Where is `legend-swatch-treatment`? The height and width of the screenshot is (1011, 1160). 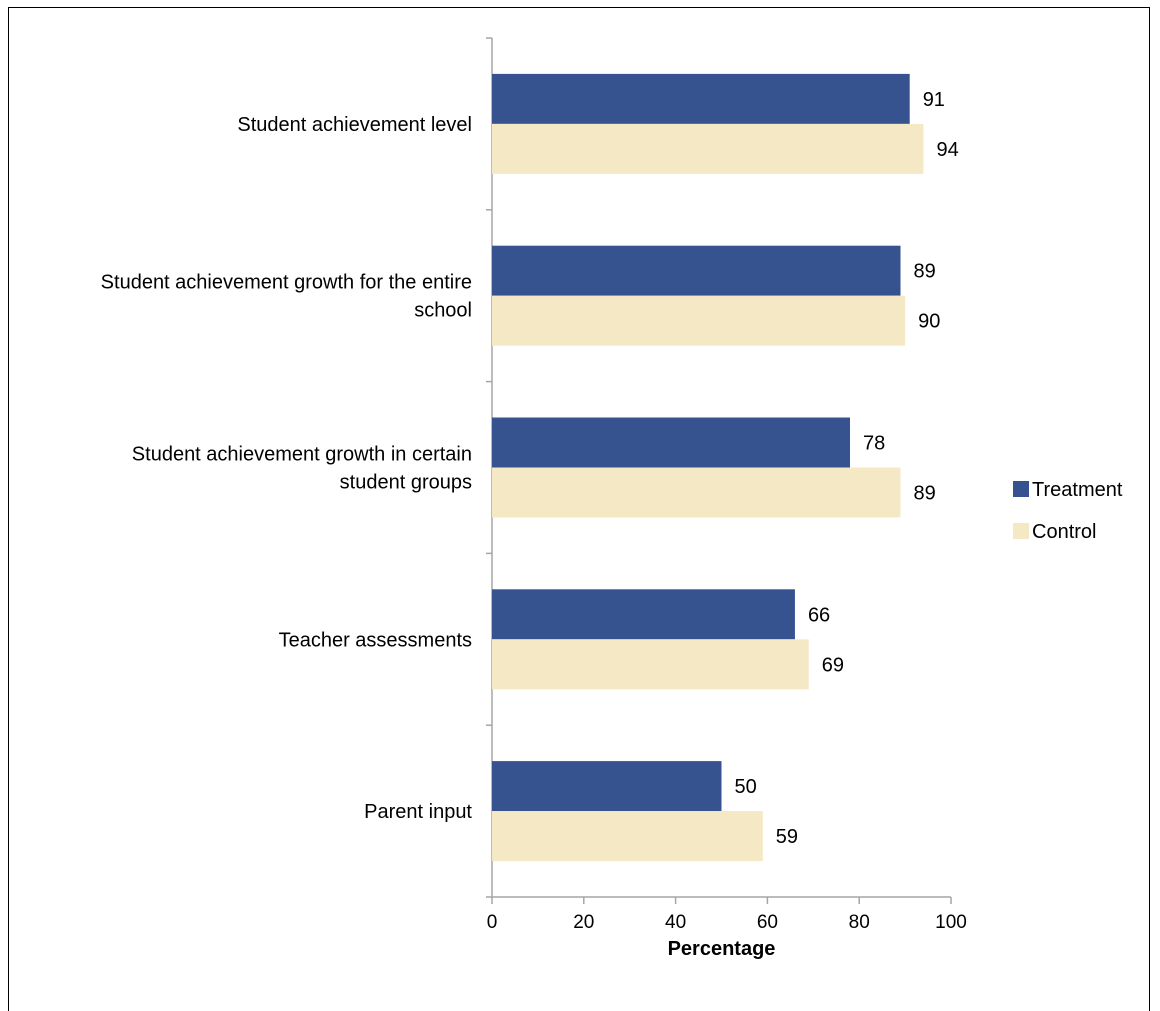
legend-swatch-treatment is located at coordinates (1021, 489).